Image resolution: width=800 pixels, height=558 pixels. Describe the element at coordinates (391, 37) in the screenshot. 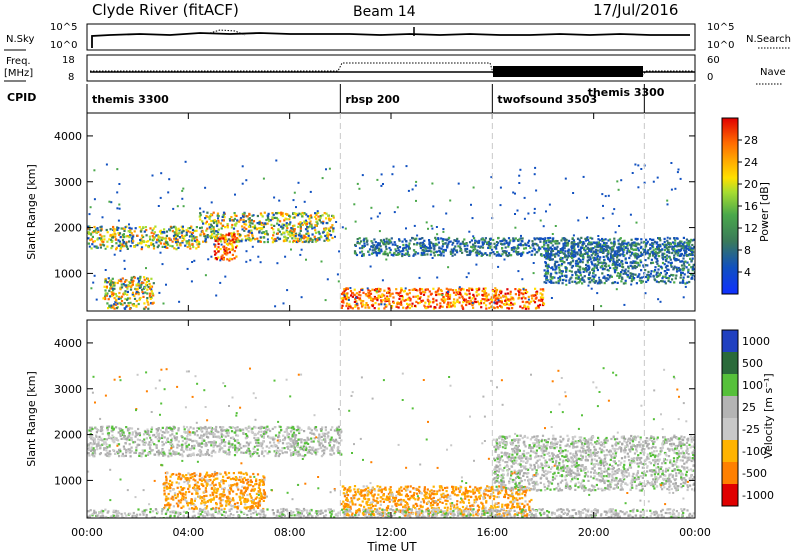

I see `noise-panel-frame` at that location.